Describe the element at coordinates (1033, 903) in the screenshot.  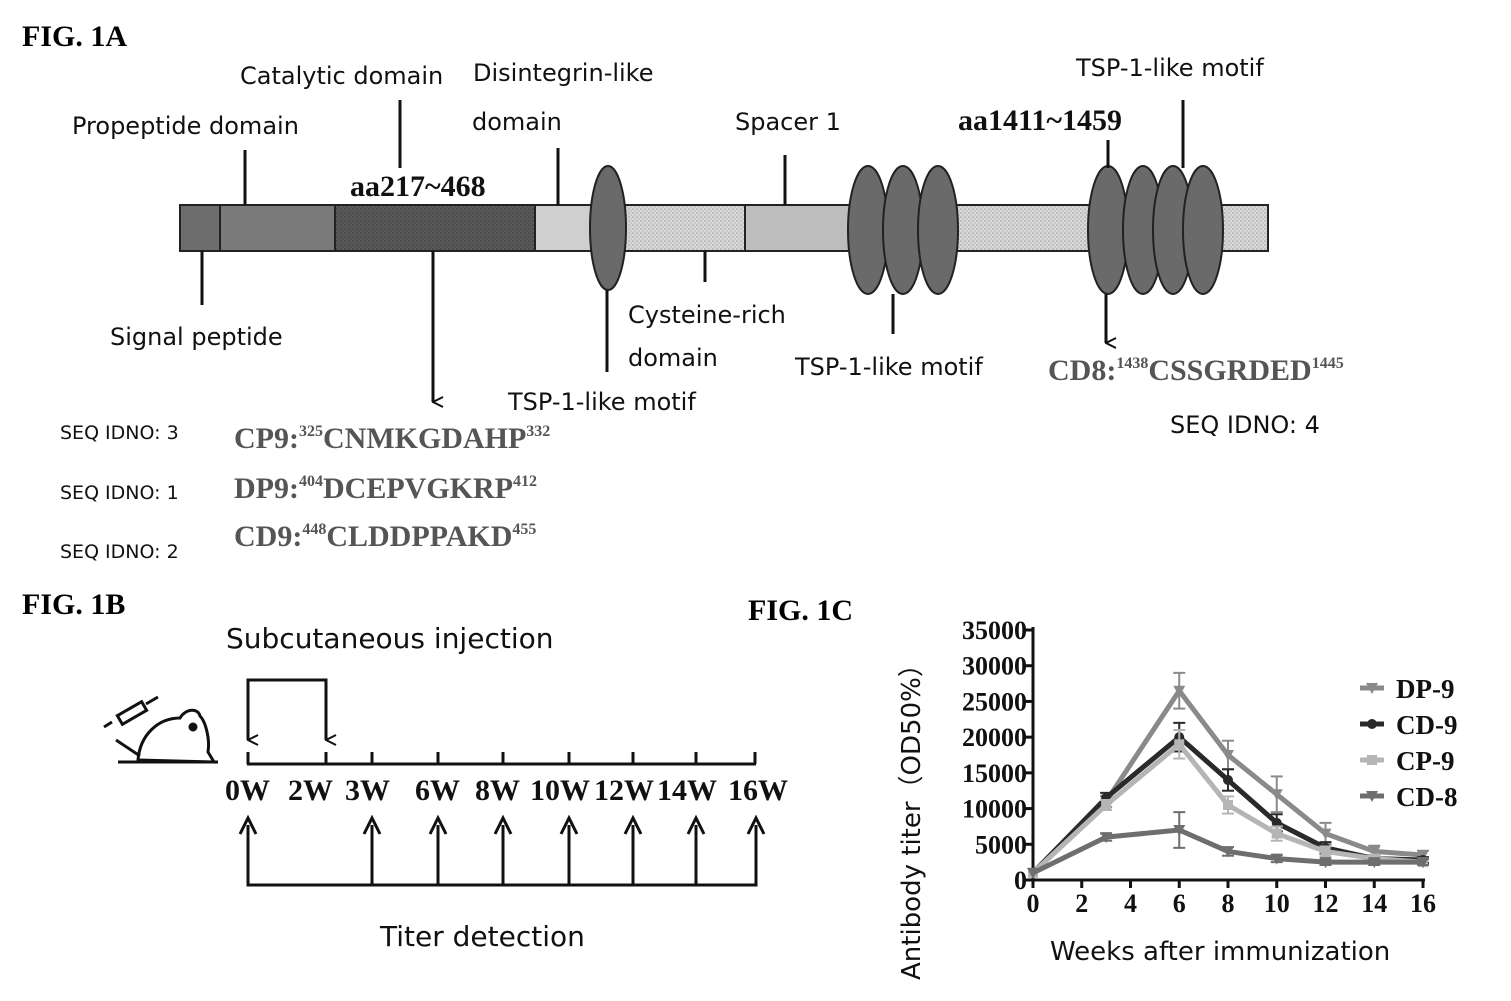
I see `x-tick-label: 0` at that location.